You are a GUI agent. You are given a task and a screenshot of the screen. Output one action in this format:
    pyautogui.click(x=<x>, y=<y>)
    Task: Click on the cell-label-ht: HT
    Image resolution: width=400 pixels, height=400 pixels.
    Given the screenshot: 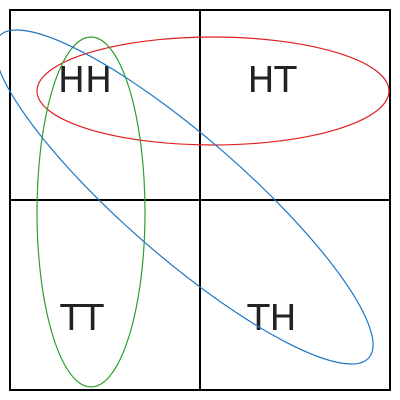 What is the action you would take?
    pyautogui.click(x=272, y=80)
    